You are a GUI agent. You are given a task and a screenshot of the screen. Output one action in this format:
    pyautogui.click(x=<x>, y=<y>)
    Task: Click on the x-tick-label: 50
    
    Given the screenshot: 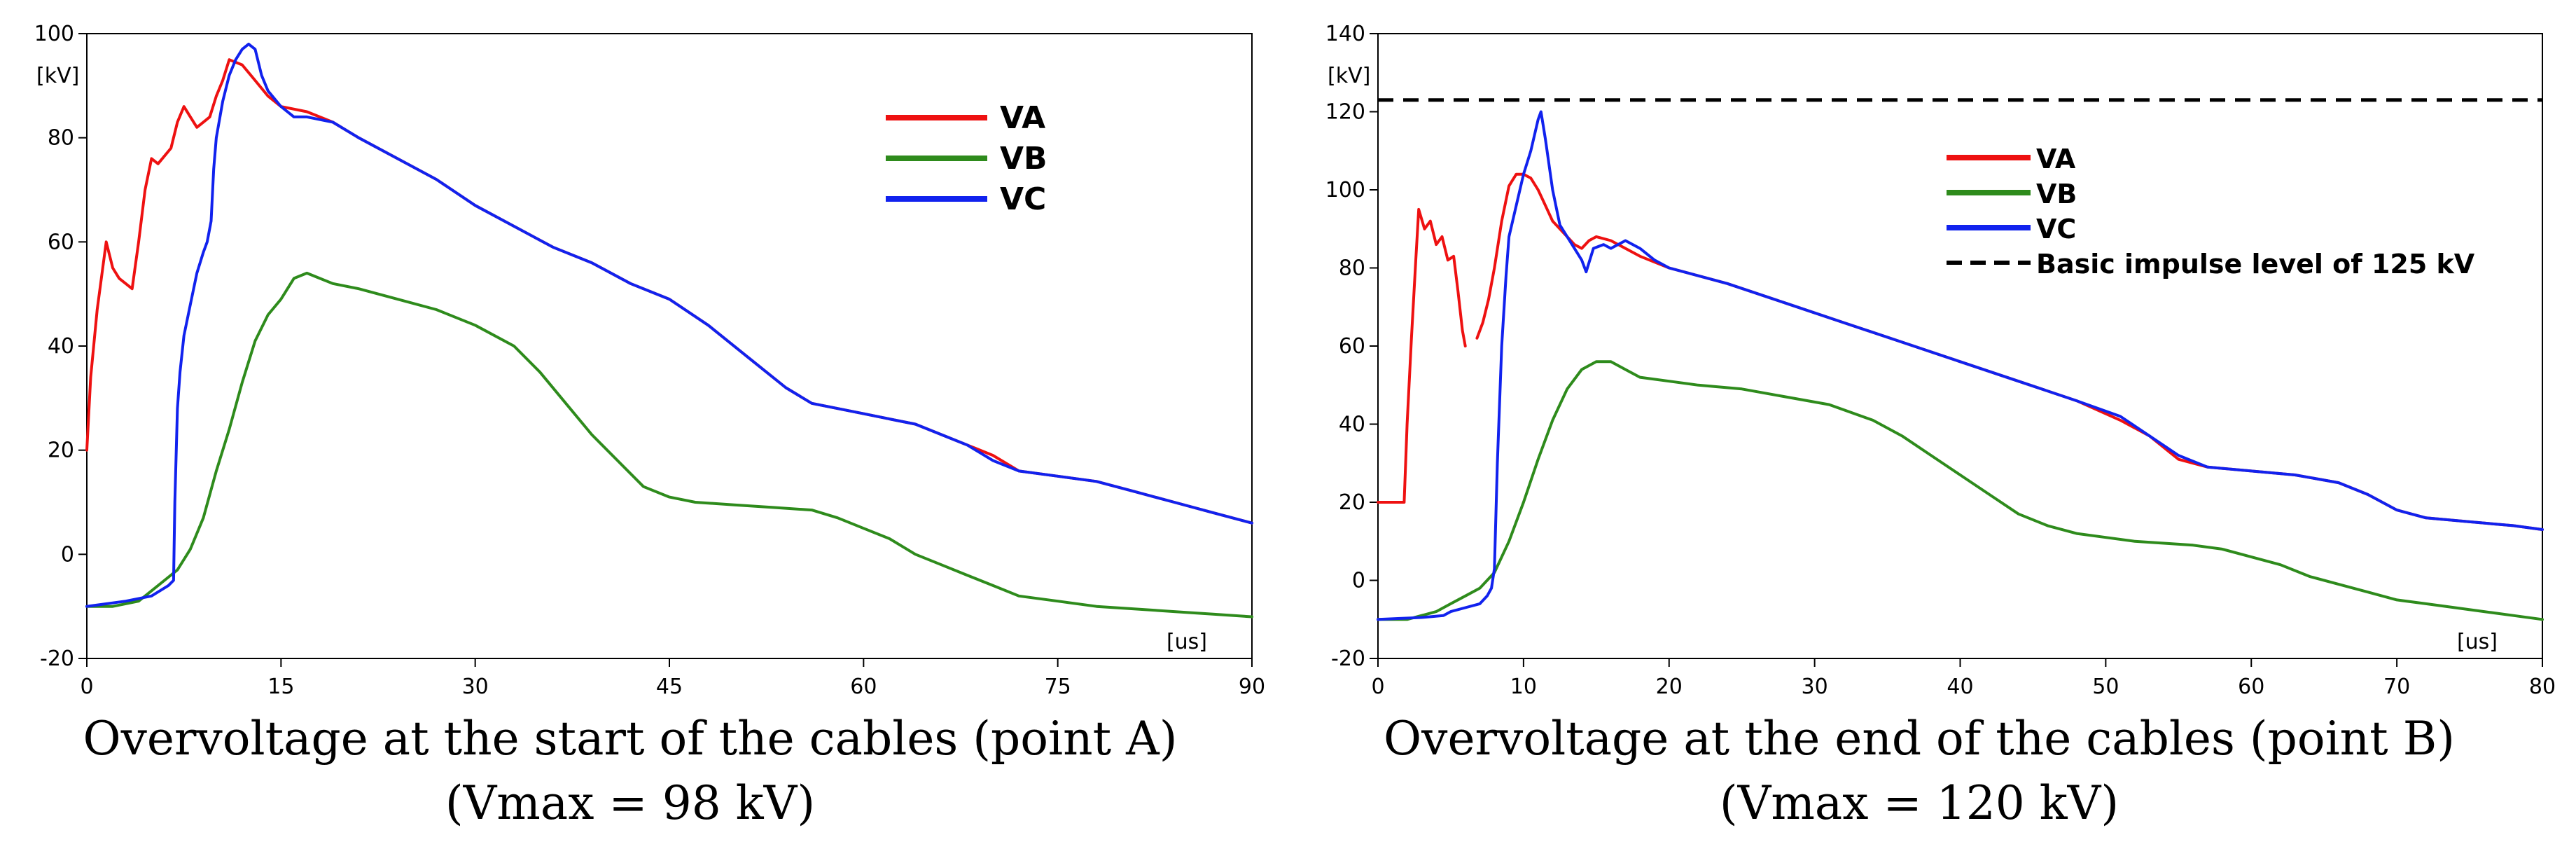 What is the action you would take?
    pyautogui.click(x=2105, y=687)
    